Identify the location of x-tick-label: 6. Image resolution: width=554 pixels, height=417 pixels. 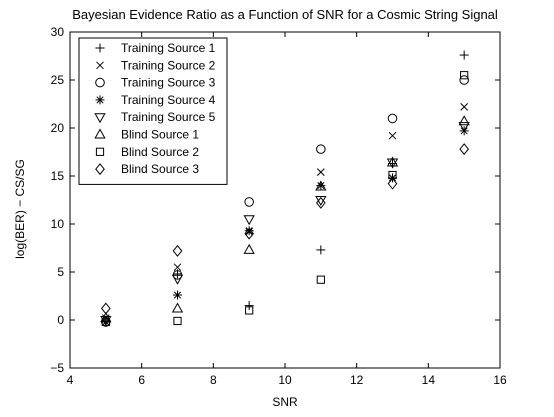
(141, 380).